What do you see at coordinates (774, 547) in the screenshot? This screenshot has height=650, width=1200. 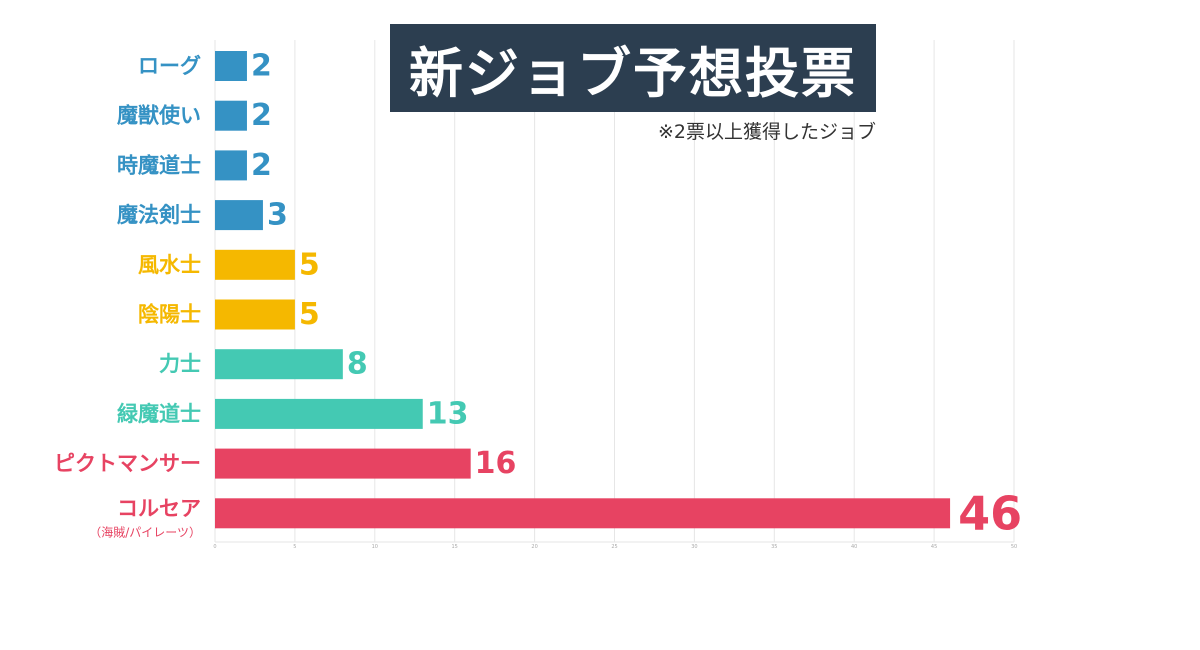 I see `x-tick-label: 35` at bounding box center [774, 547].